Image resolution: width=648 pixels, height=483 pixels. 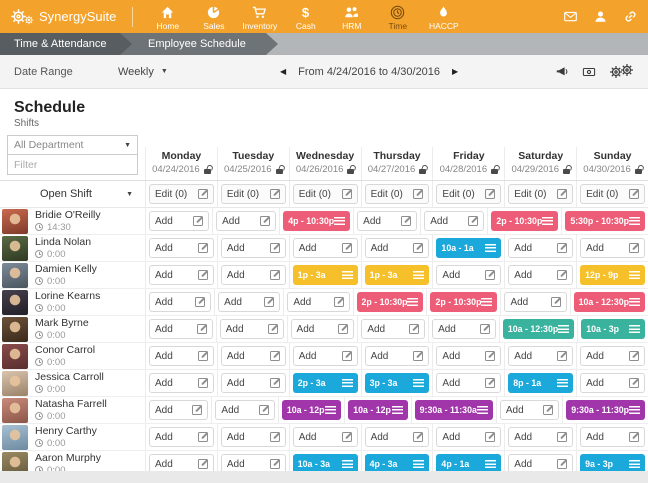 I want to click on breadcrumb-employee-schedule: Employee Schedule, so click(x=199, y=44).